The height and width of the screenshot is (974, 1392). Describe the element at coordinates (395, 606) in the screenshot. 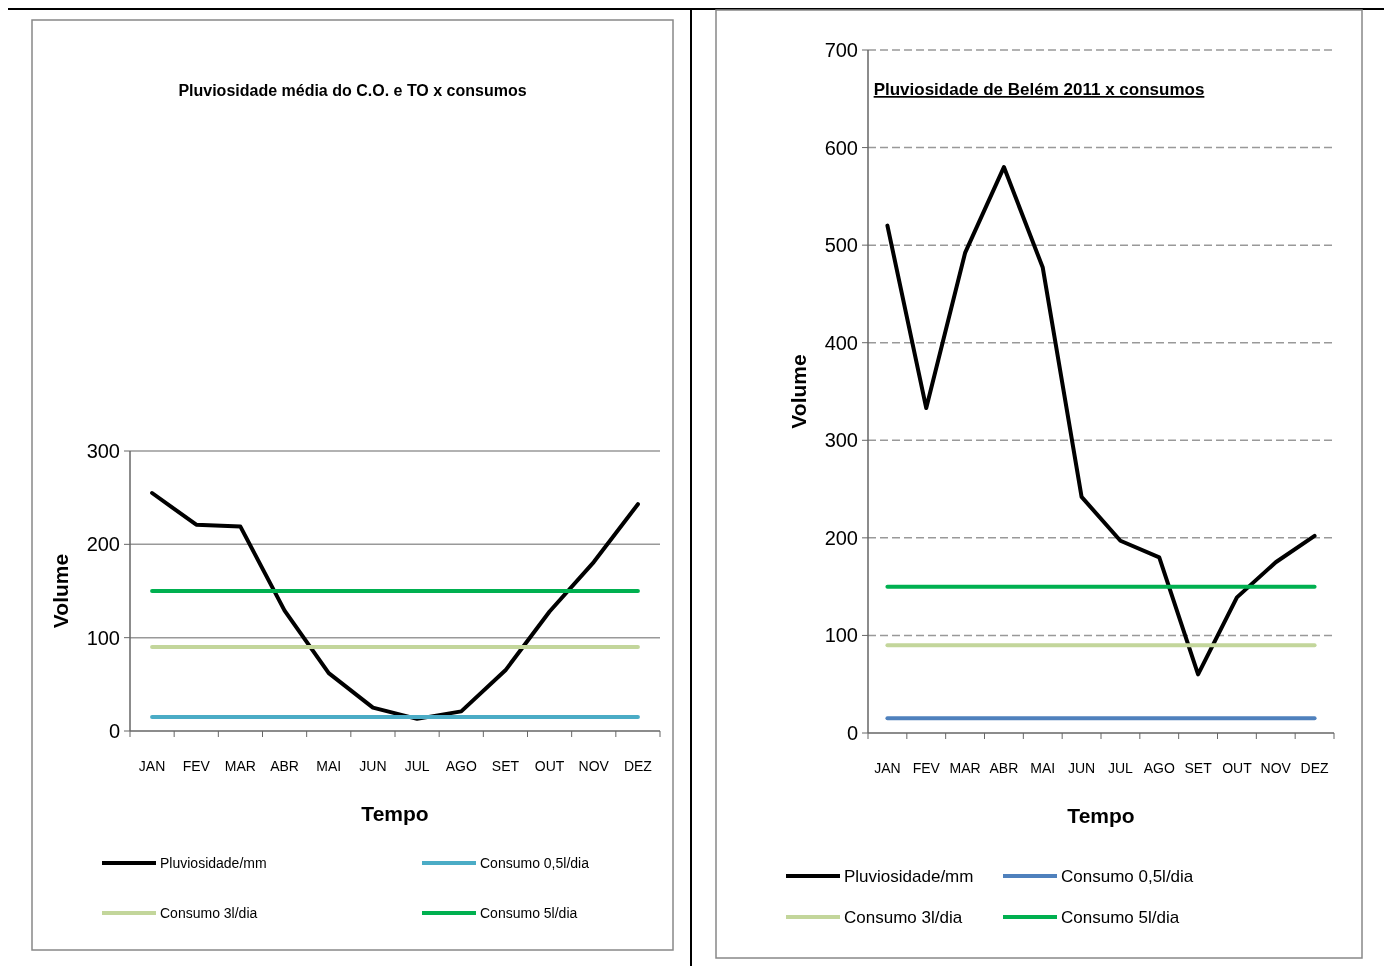

I see `line-series` at that location.